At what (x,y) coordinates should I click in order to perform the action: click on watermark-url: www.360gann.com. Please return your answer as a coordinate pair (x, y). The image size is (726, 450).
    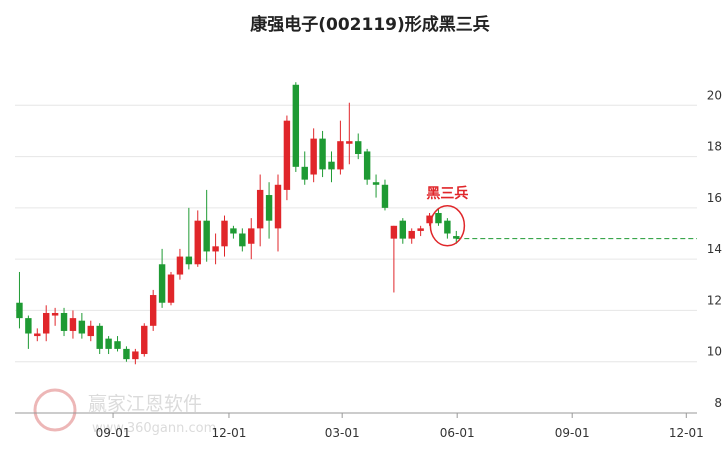
    Looking at the image, I should click on (154, 428).